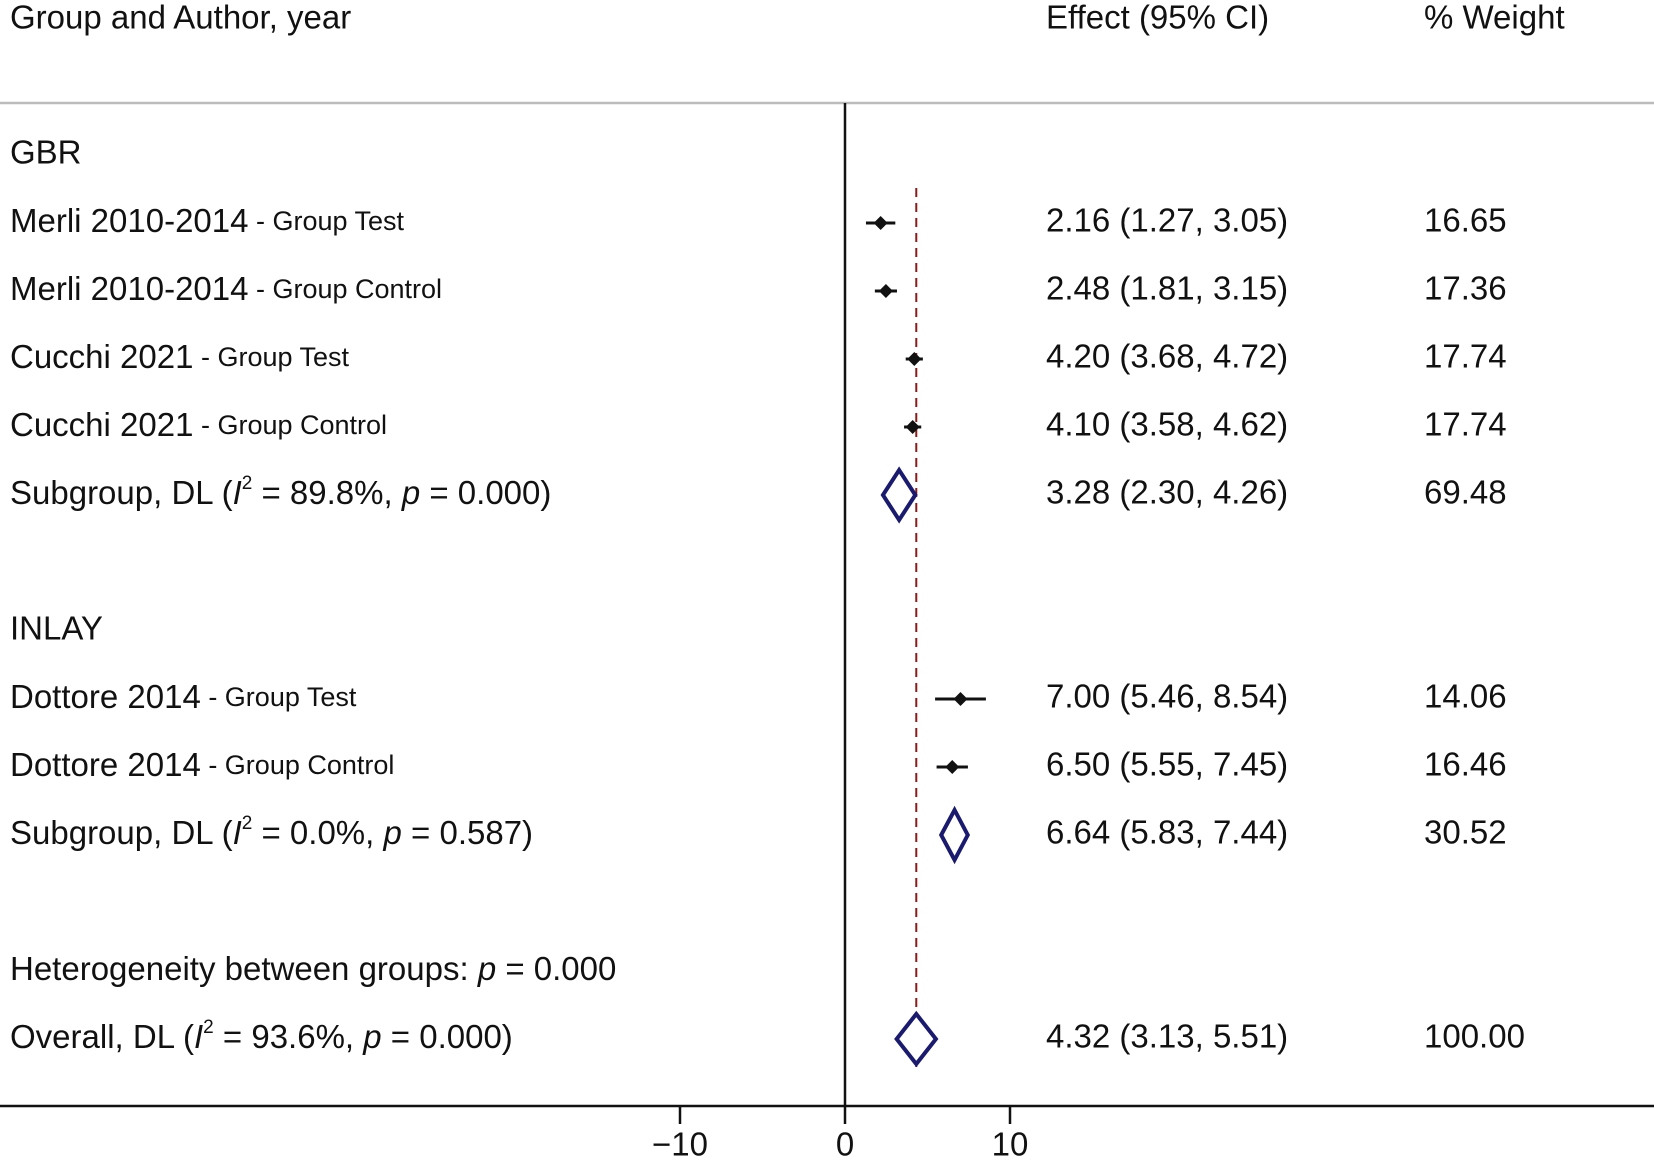  What do you see at coordinates (954, 835) in the screenshot?
I see `row-10-subgroup-diamond` at bounding box center [954, 835].